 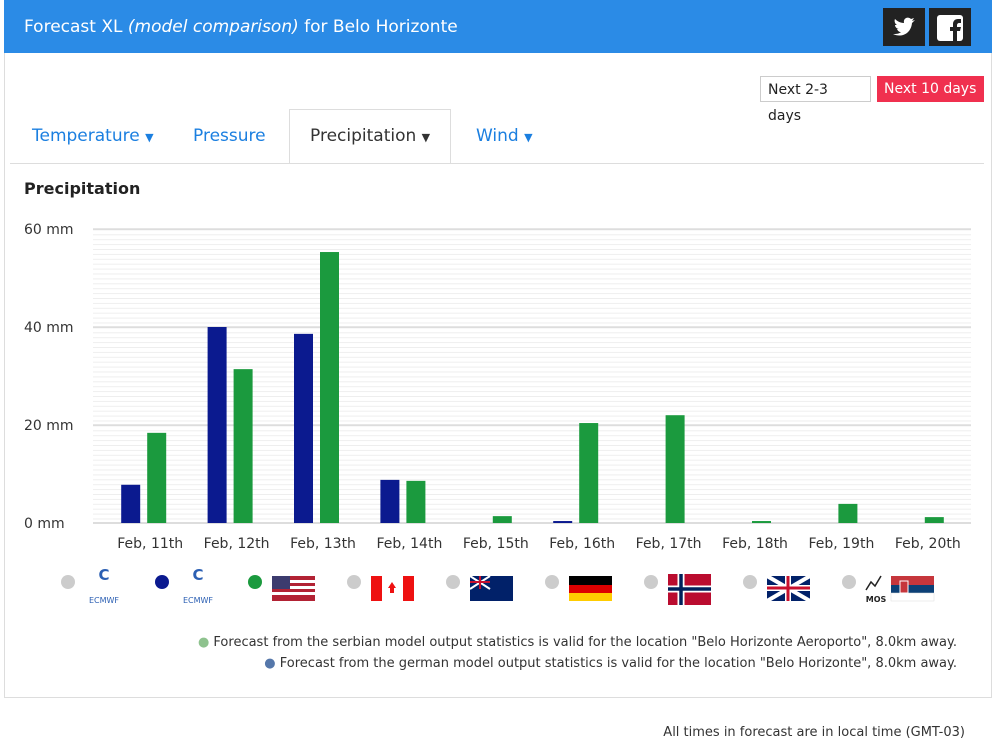 I want to click on x-tick-label: Feb, 12th, so click(x=237, y=544).